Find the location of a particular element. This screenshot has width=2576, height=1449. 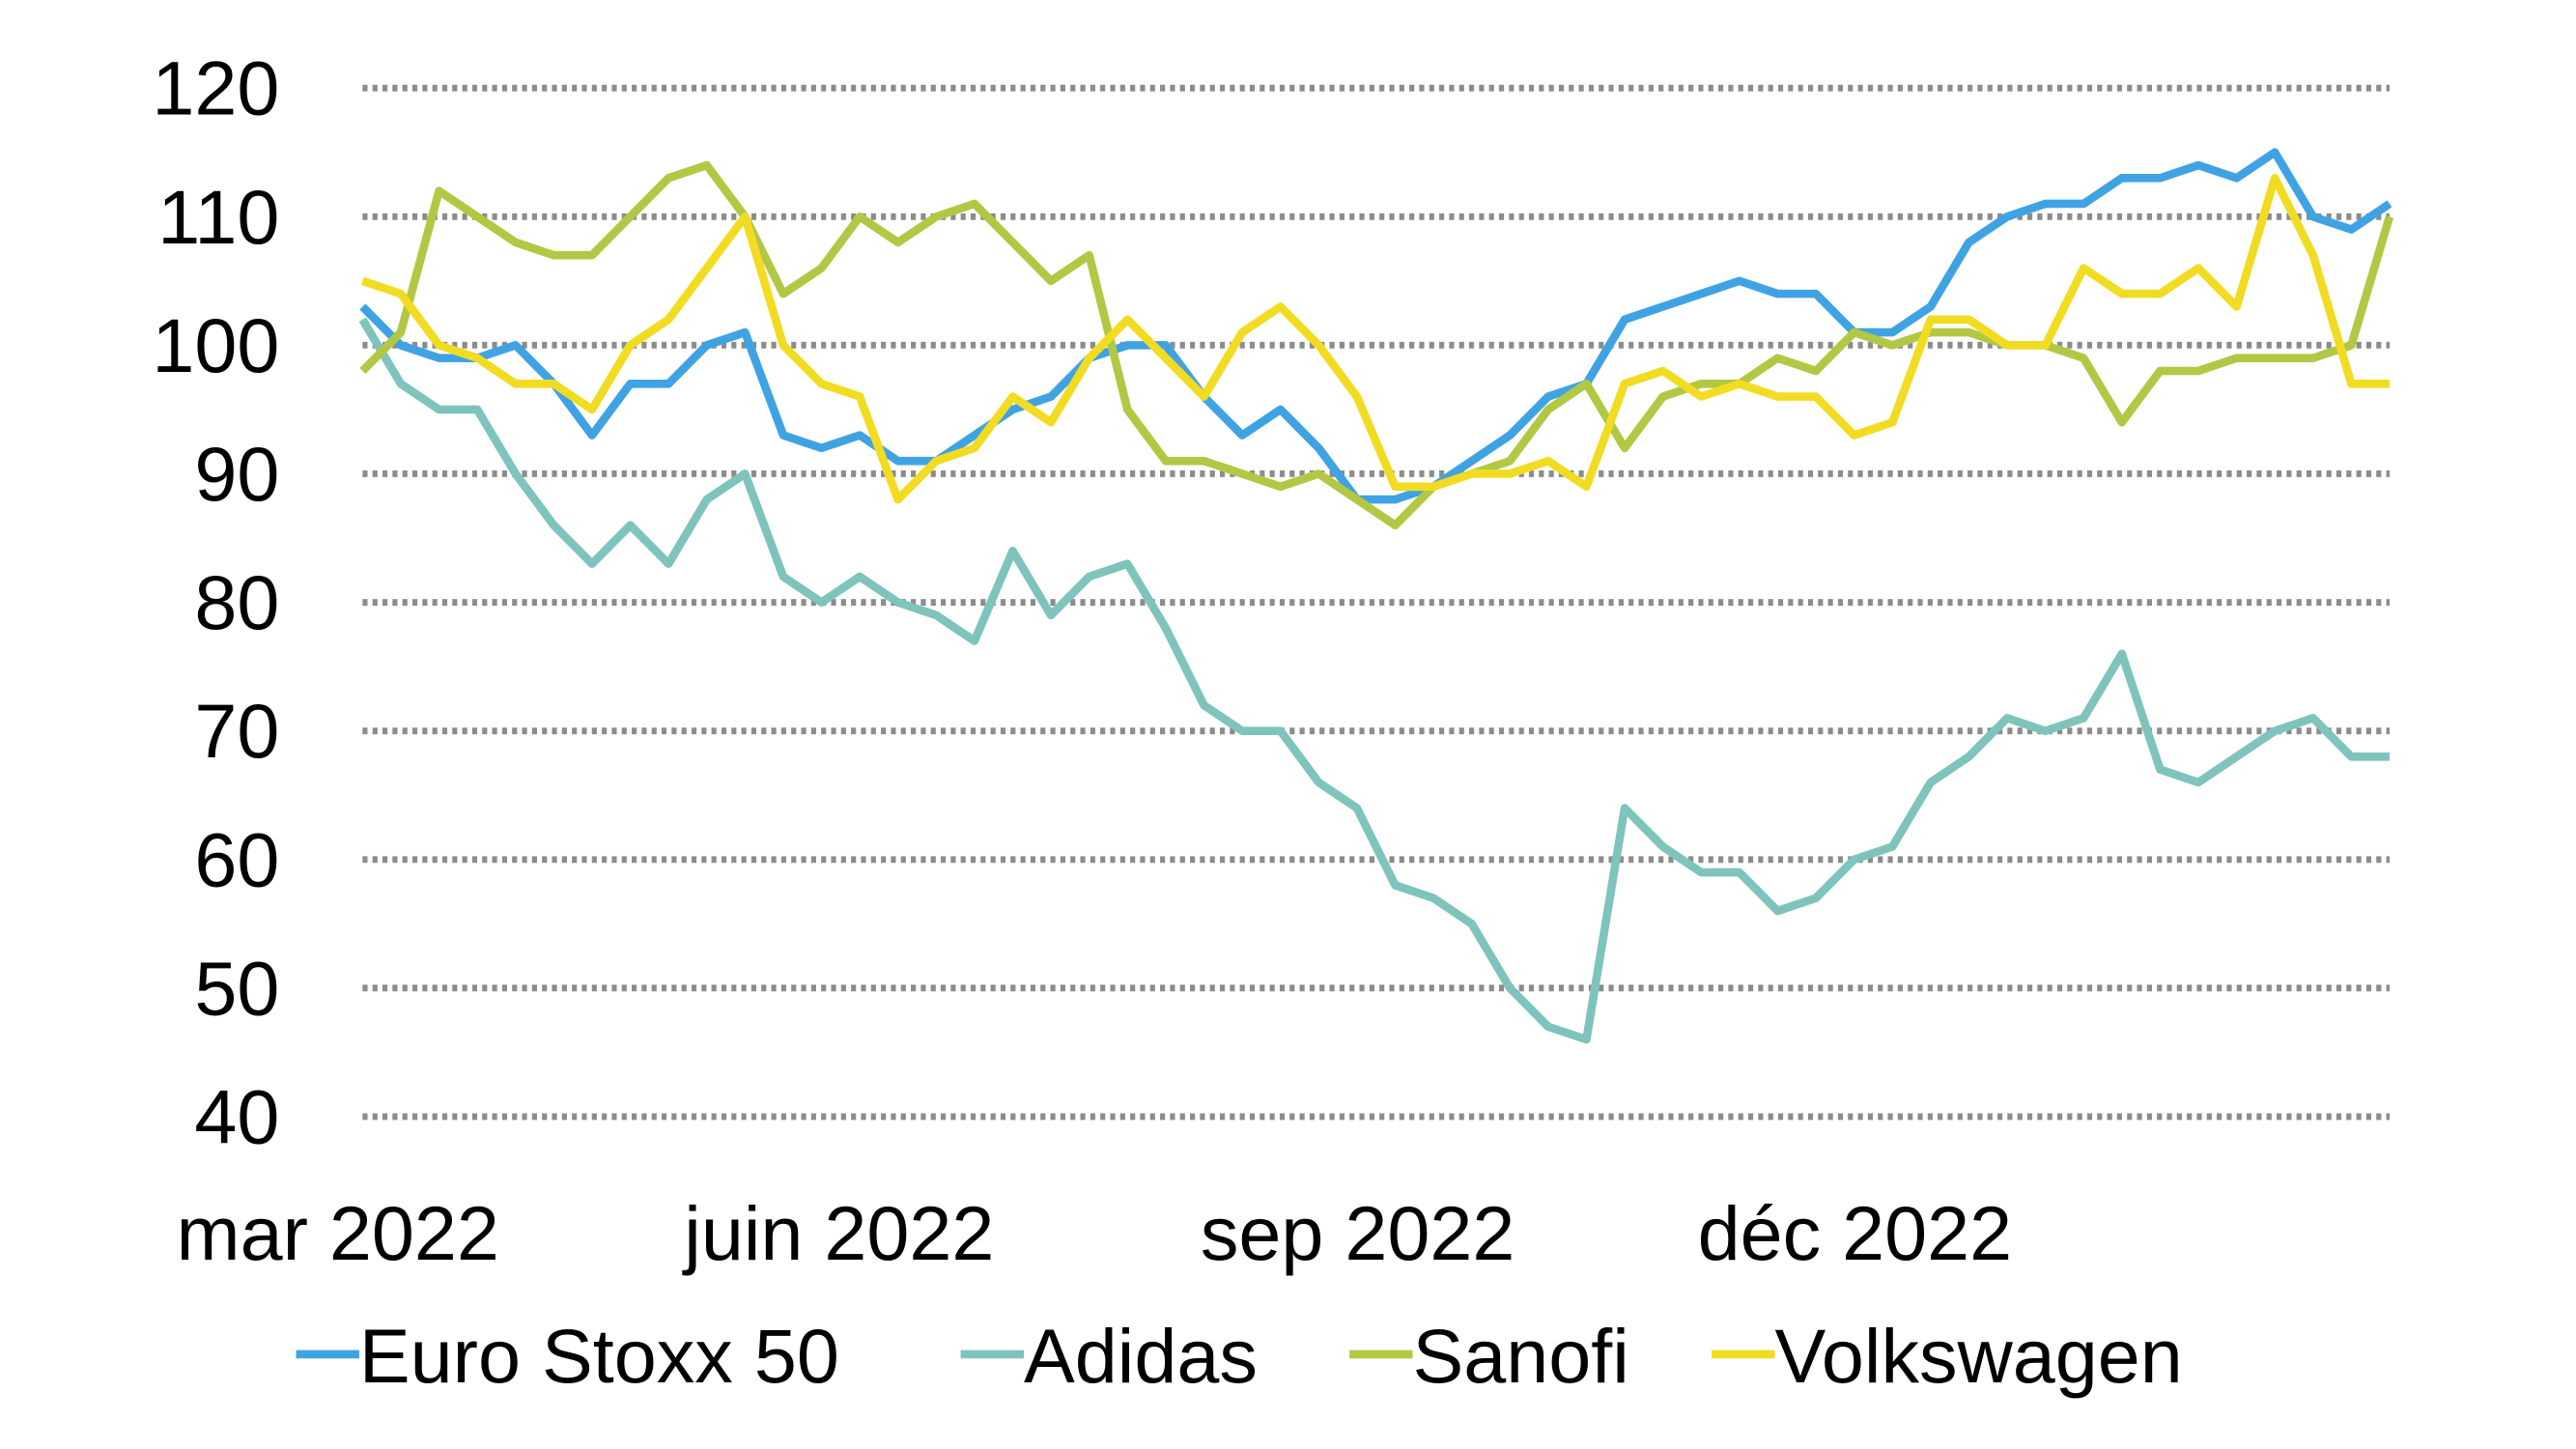

legend-item: Euro Stoxx 50 is located at coordinates (567, 1356).